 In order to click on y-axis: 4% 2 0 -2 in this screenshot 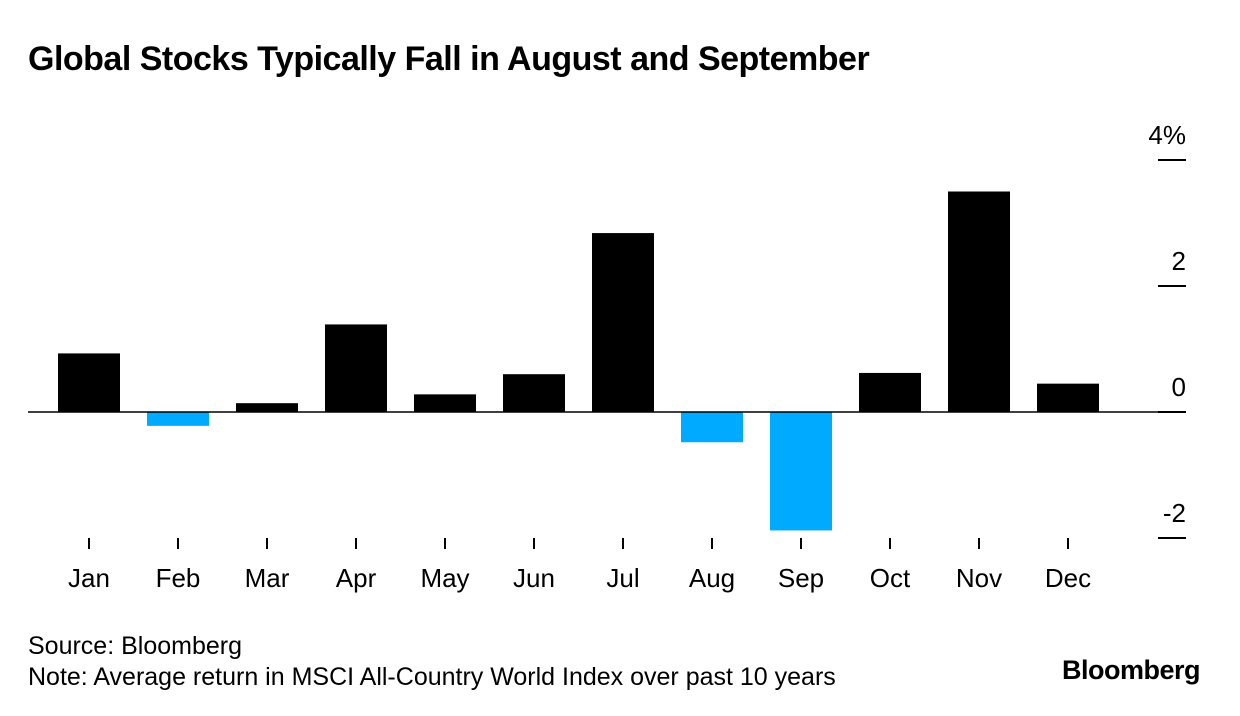, I will do `click(1167, 329)`.